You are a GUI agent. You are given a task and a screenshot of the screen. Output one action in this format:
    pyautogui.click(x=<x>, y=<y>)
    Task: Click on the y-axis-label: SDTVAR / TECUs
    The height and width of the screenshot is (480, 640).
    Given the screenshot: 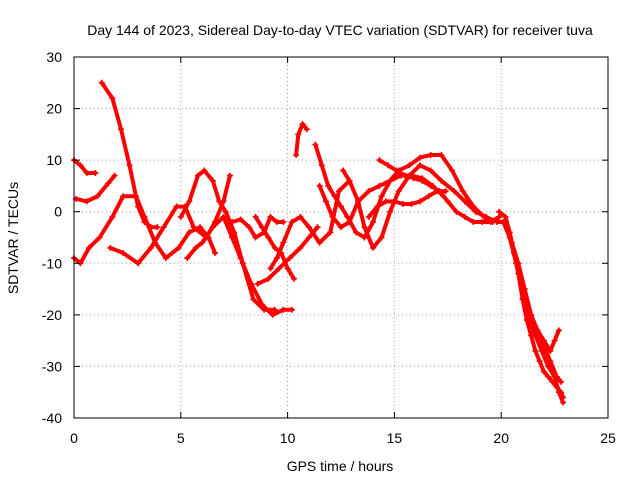 What is the action you would take?
    pyautogui.click(x=13, y=238)
    